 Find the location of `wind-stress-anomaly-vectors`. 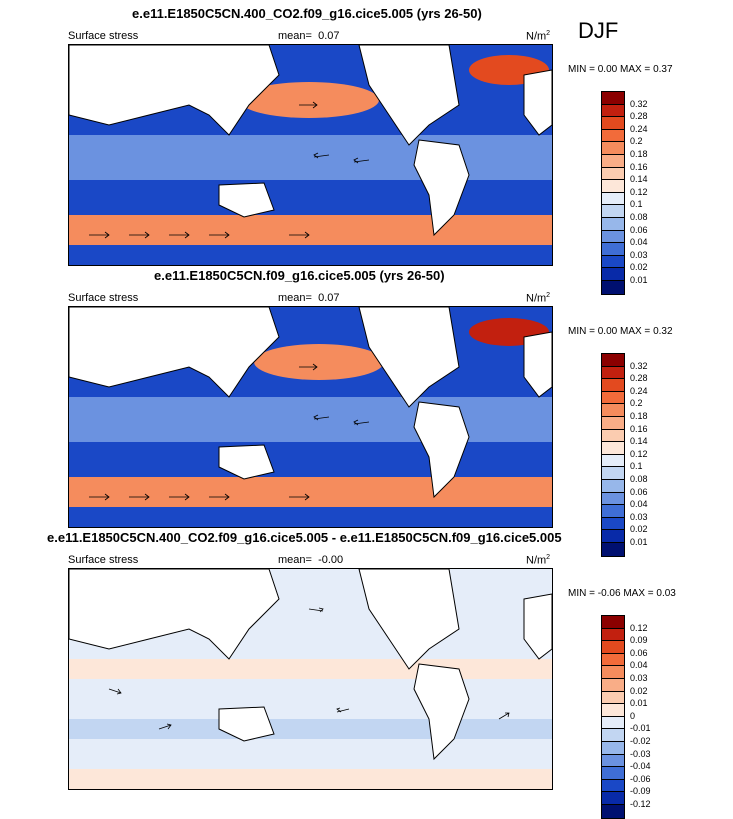

wind-stress-anomaly-vectors is located at coordinates (309, 668).